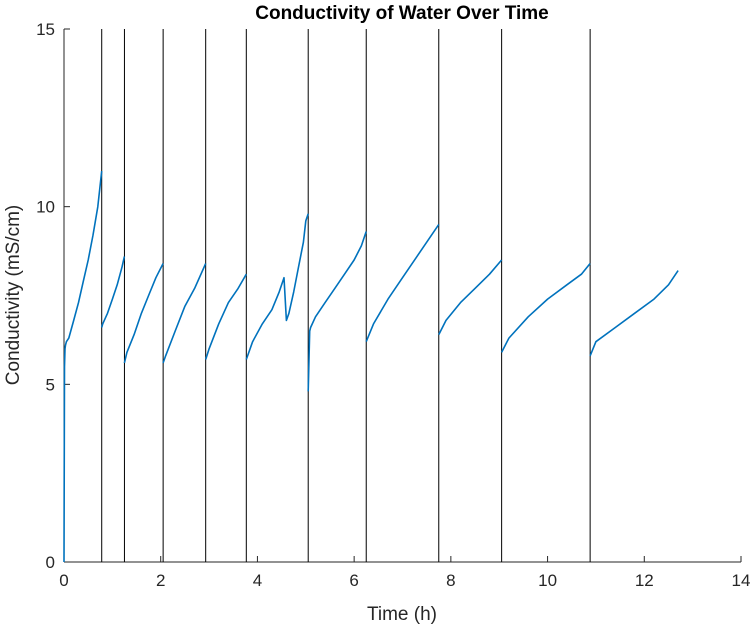 Image resolution: width=755 pixels, height=635 pixels. I want to click on x-tick-label: 4, so click(257, 580).